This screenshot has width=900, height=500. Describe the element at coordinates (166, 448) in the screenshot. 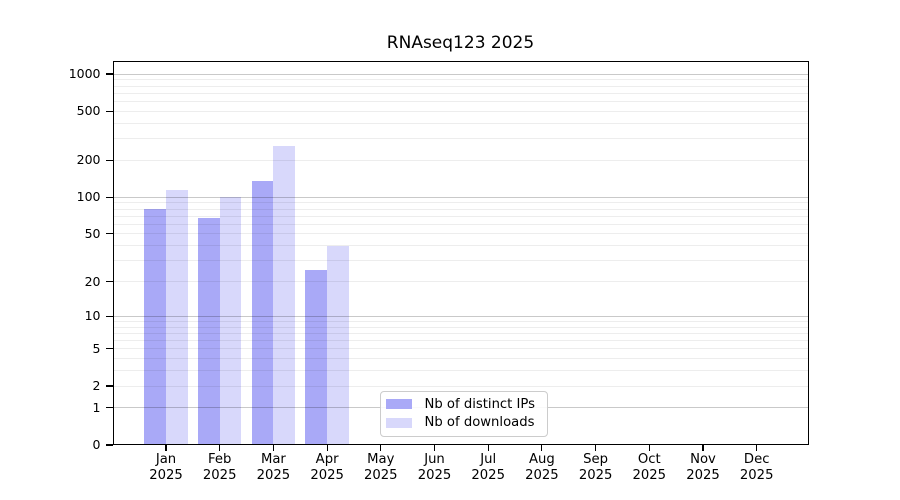

I see `x-tick-jan` at that location.